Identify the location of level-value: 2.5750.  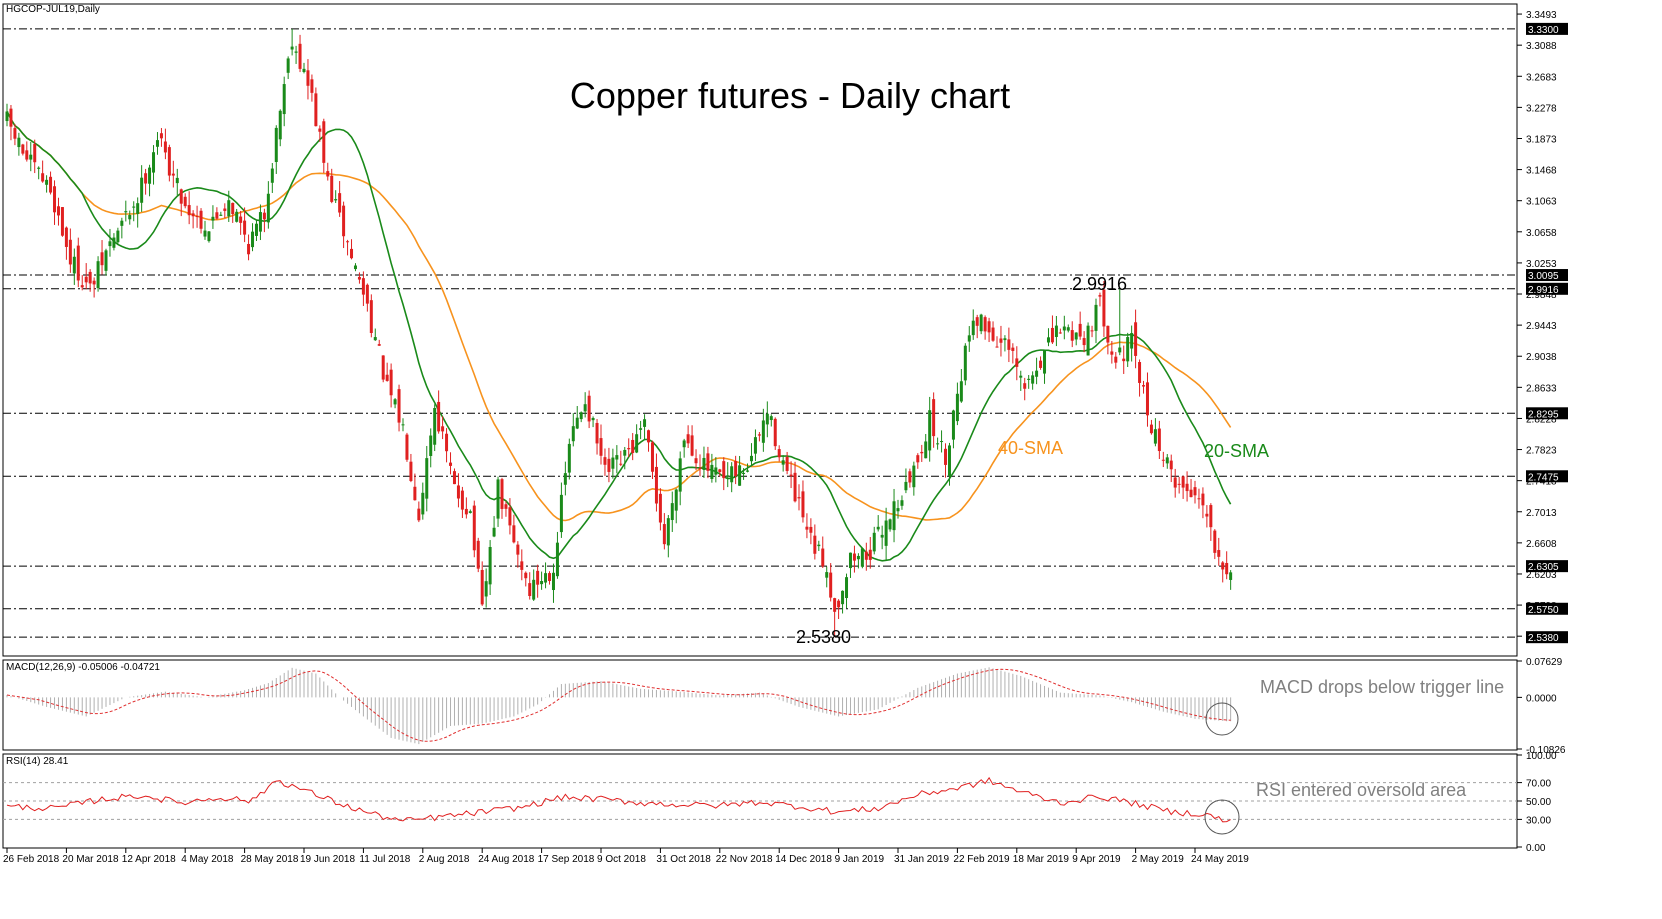
(1543, 610).